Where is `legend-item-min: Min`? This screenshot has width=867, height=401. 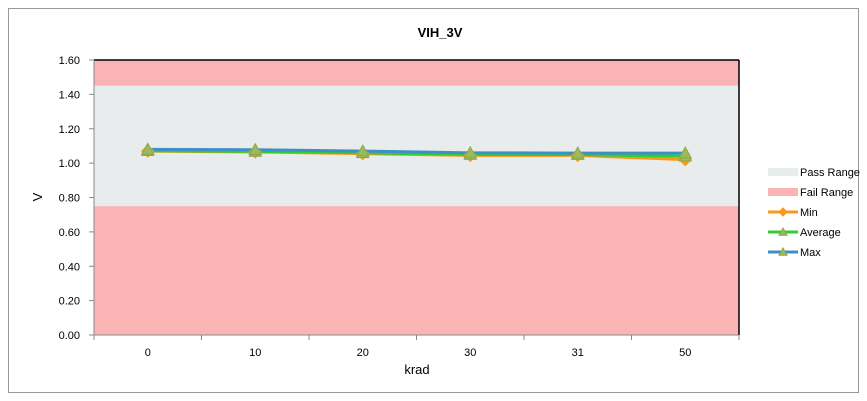 legend-item-min: Min is located at coordinates (793, 213).